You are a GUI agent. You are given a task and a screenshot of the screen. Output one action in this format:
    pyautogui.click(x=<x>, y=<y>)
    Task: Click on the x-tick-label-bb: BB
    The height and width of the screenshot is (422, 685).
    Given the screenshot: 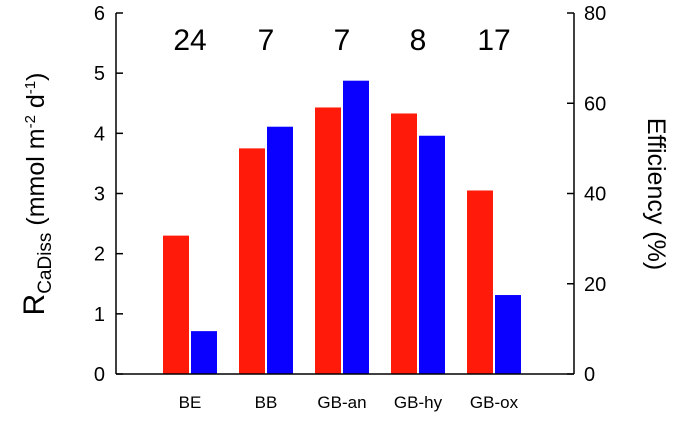 What is the action you would take?
    pyautogui.click(x=266, y=402)
    